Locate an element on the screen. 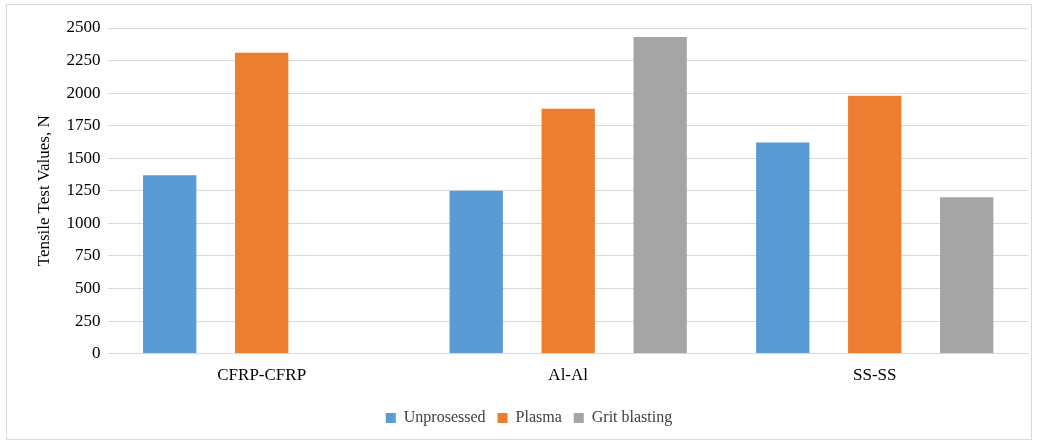 The width and height of the screenshot is (1040, 446). y-axis-title: Tensile Test Values, N is located at coordinates (43, 191).